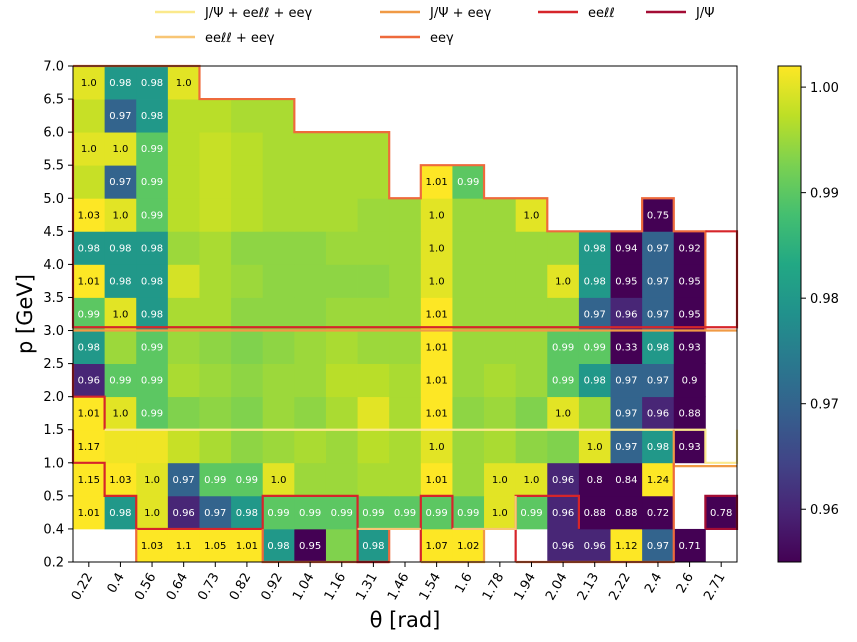 The width and height of the screenshot is (857, 642). I want to click on y-tick-label: 4.5, so click(53, 232).